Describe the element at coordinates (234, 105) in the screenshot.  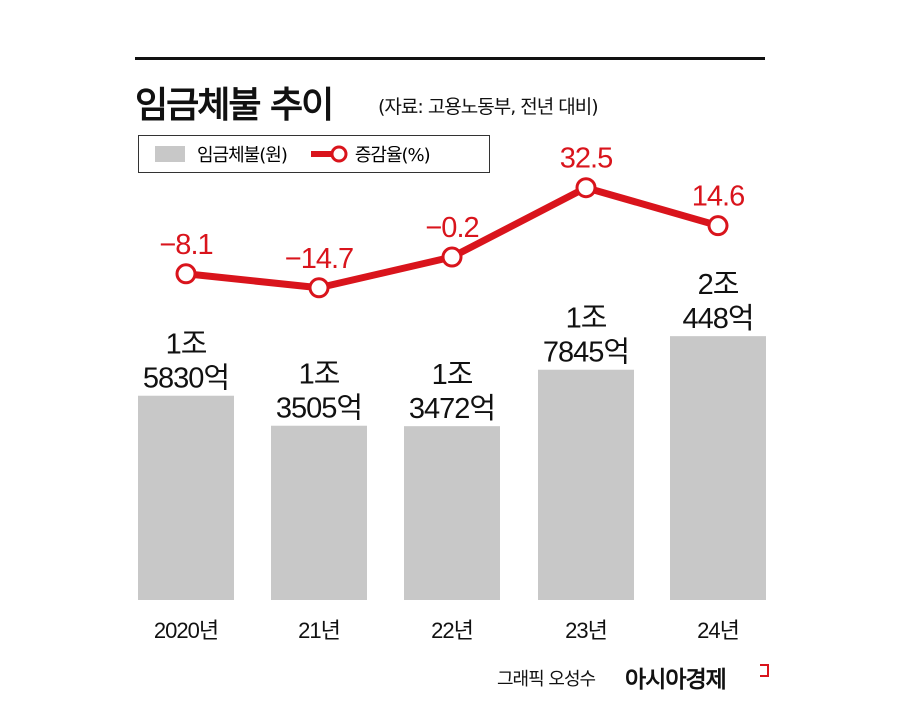
I see `chart-title: 임금체불 추이` at that location.